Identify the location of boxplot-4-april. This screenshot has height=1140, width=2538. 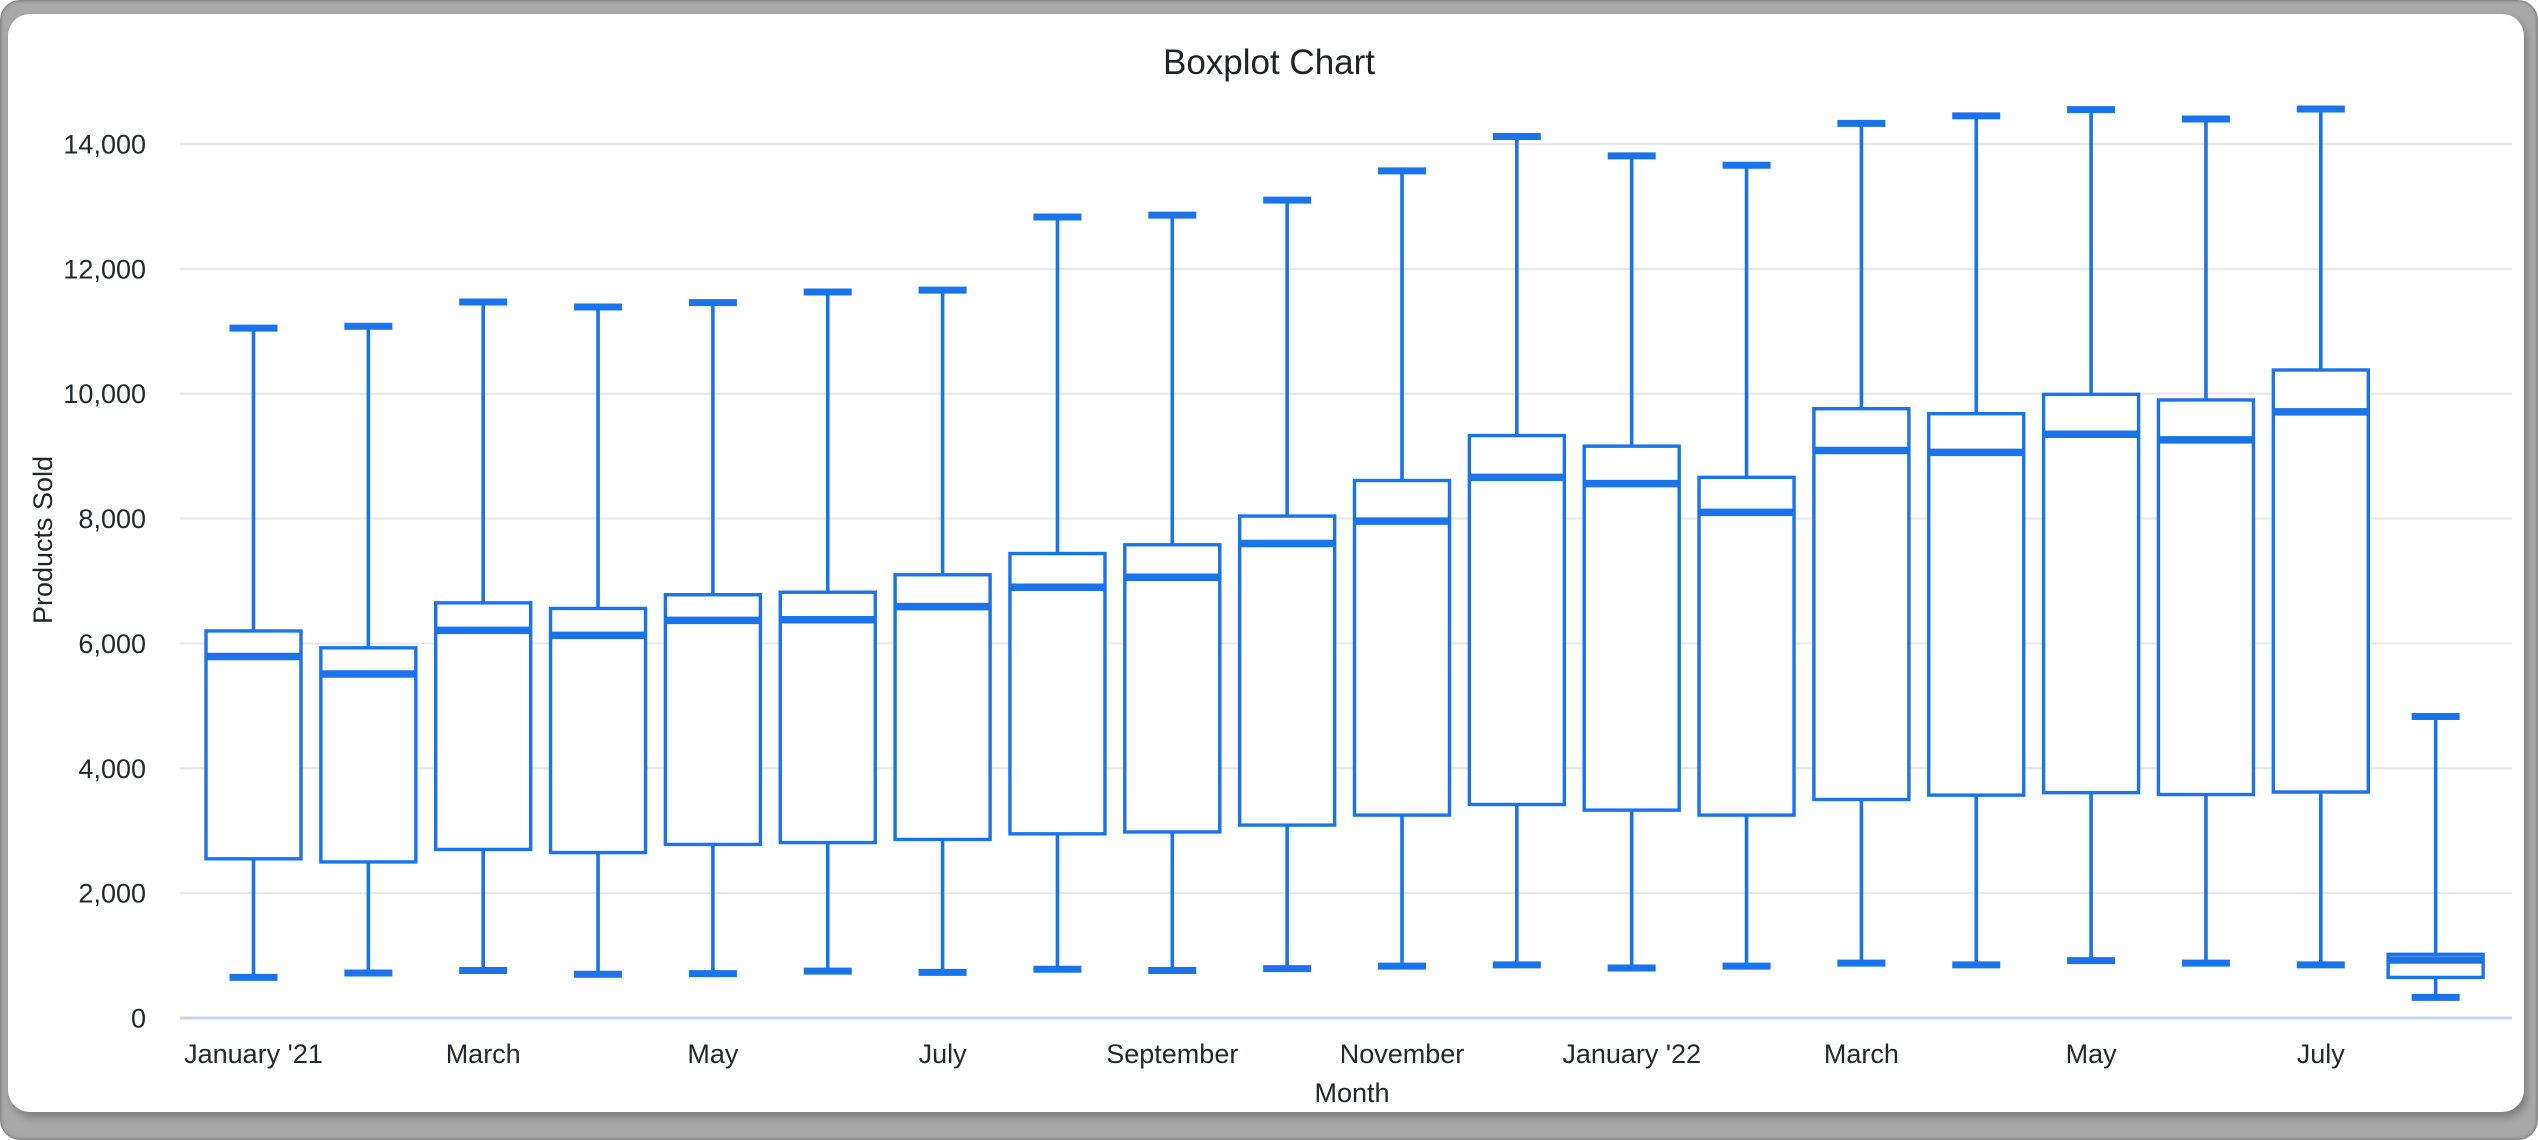
(598, 640).